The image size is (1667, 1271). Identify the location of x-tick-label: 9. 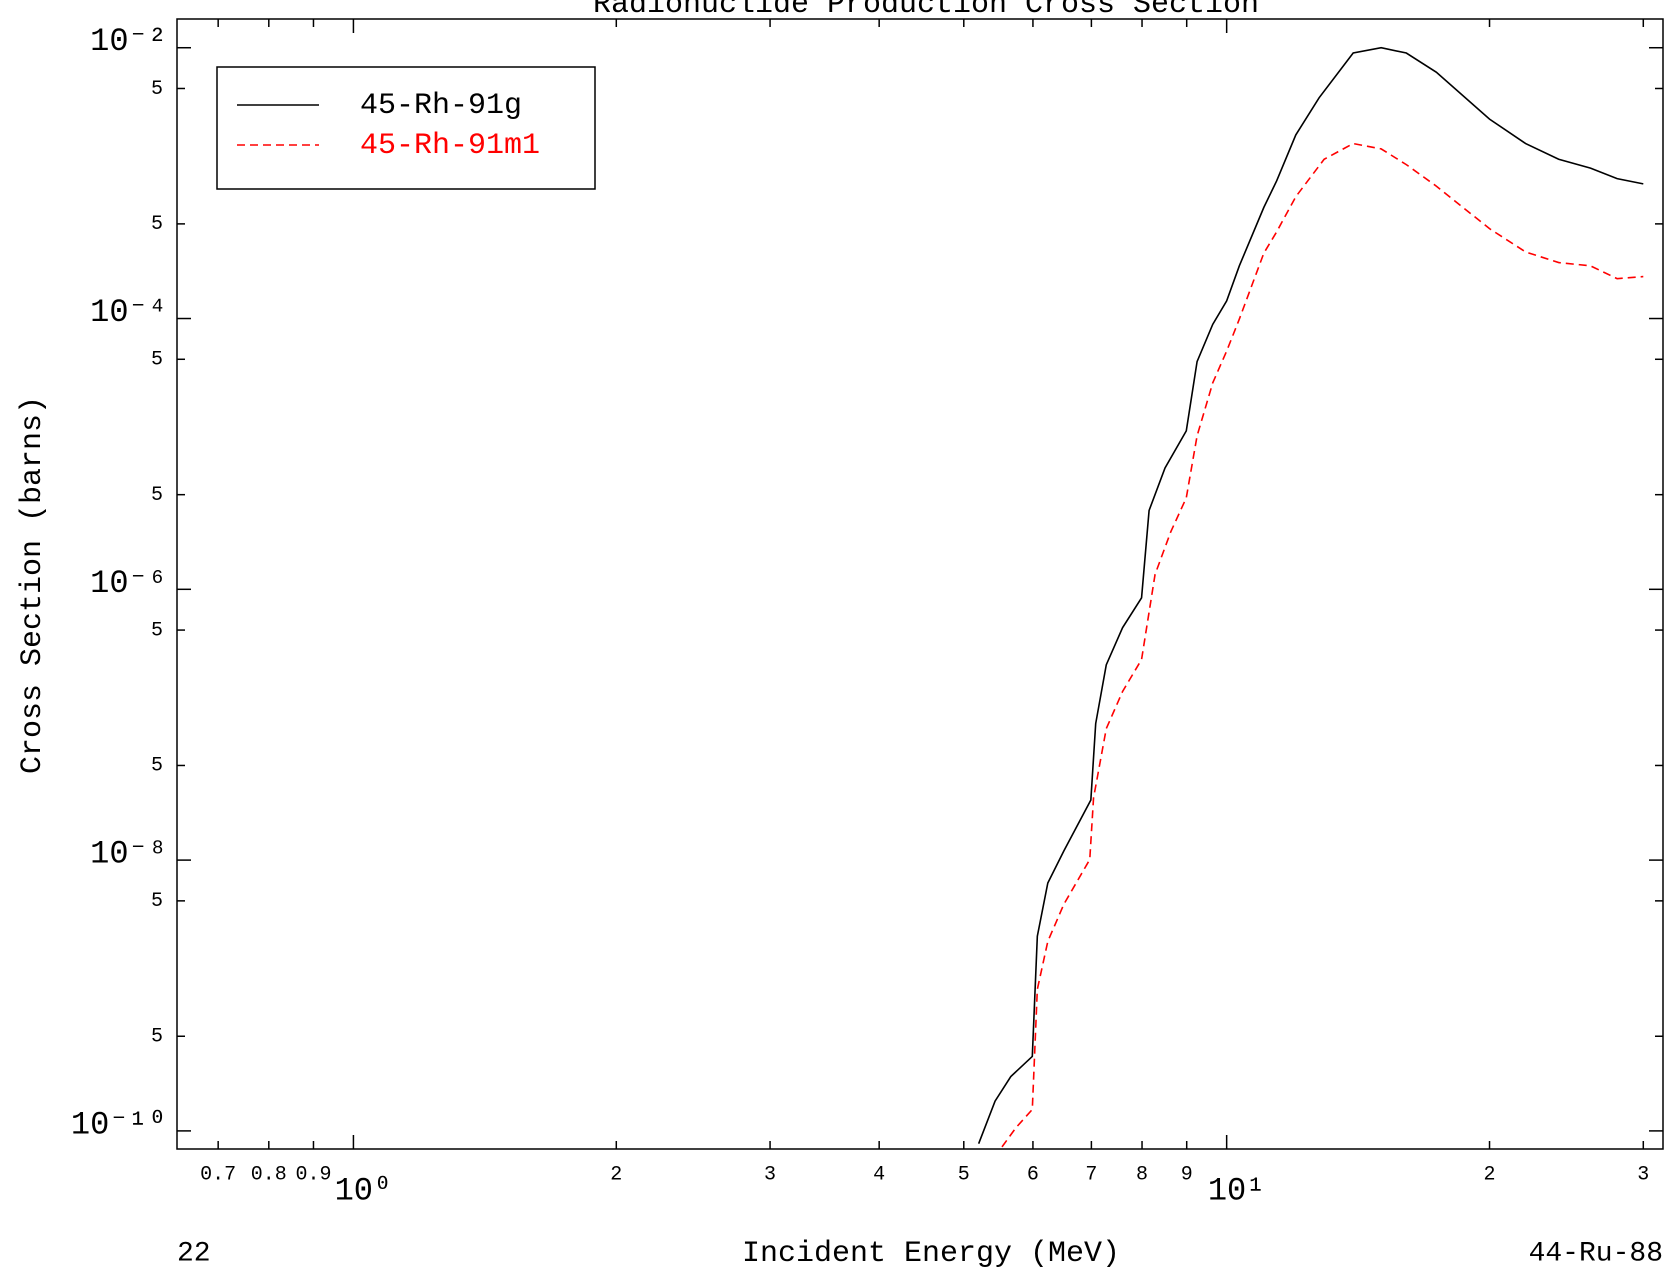
(1187, 1174).